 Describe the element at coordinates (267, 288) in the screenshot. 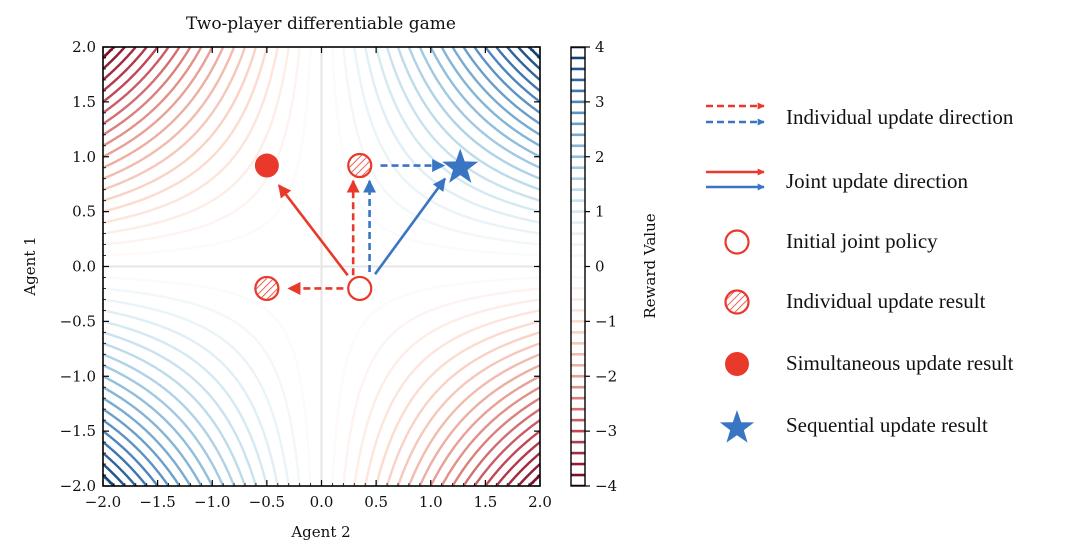

I see `point-individual-left` at that location.